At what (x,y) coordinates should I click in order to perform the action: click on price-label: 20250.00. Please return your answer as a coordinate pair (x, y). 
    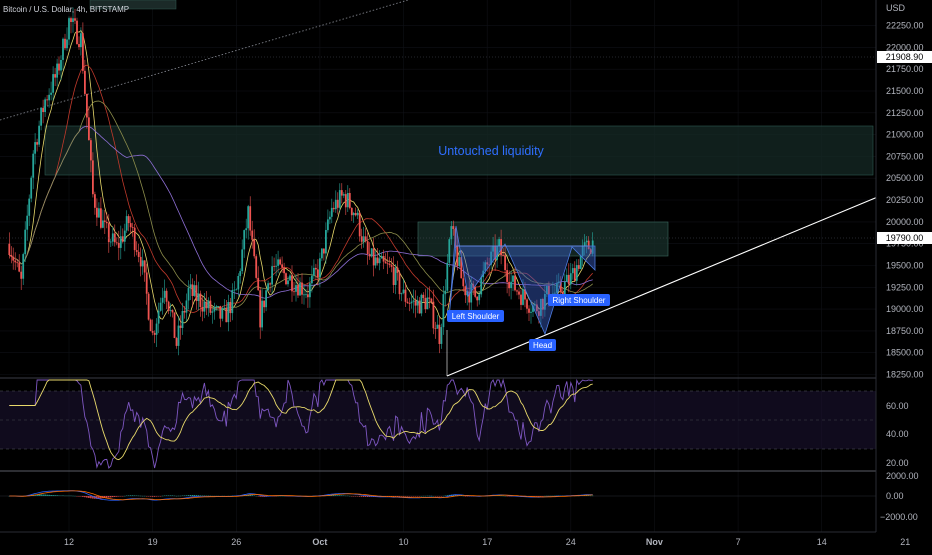
    Looking at the image, I should click on (905, 200).